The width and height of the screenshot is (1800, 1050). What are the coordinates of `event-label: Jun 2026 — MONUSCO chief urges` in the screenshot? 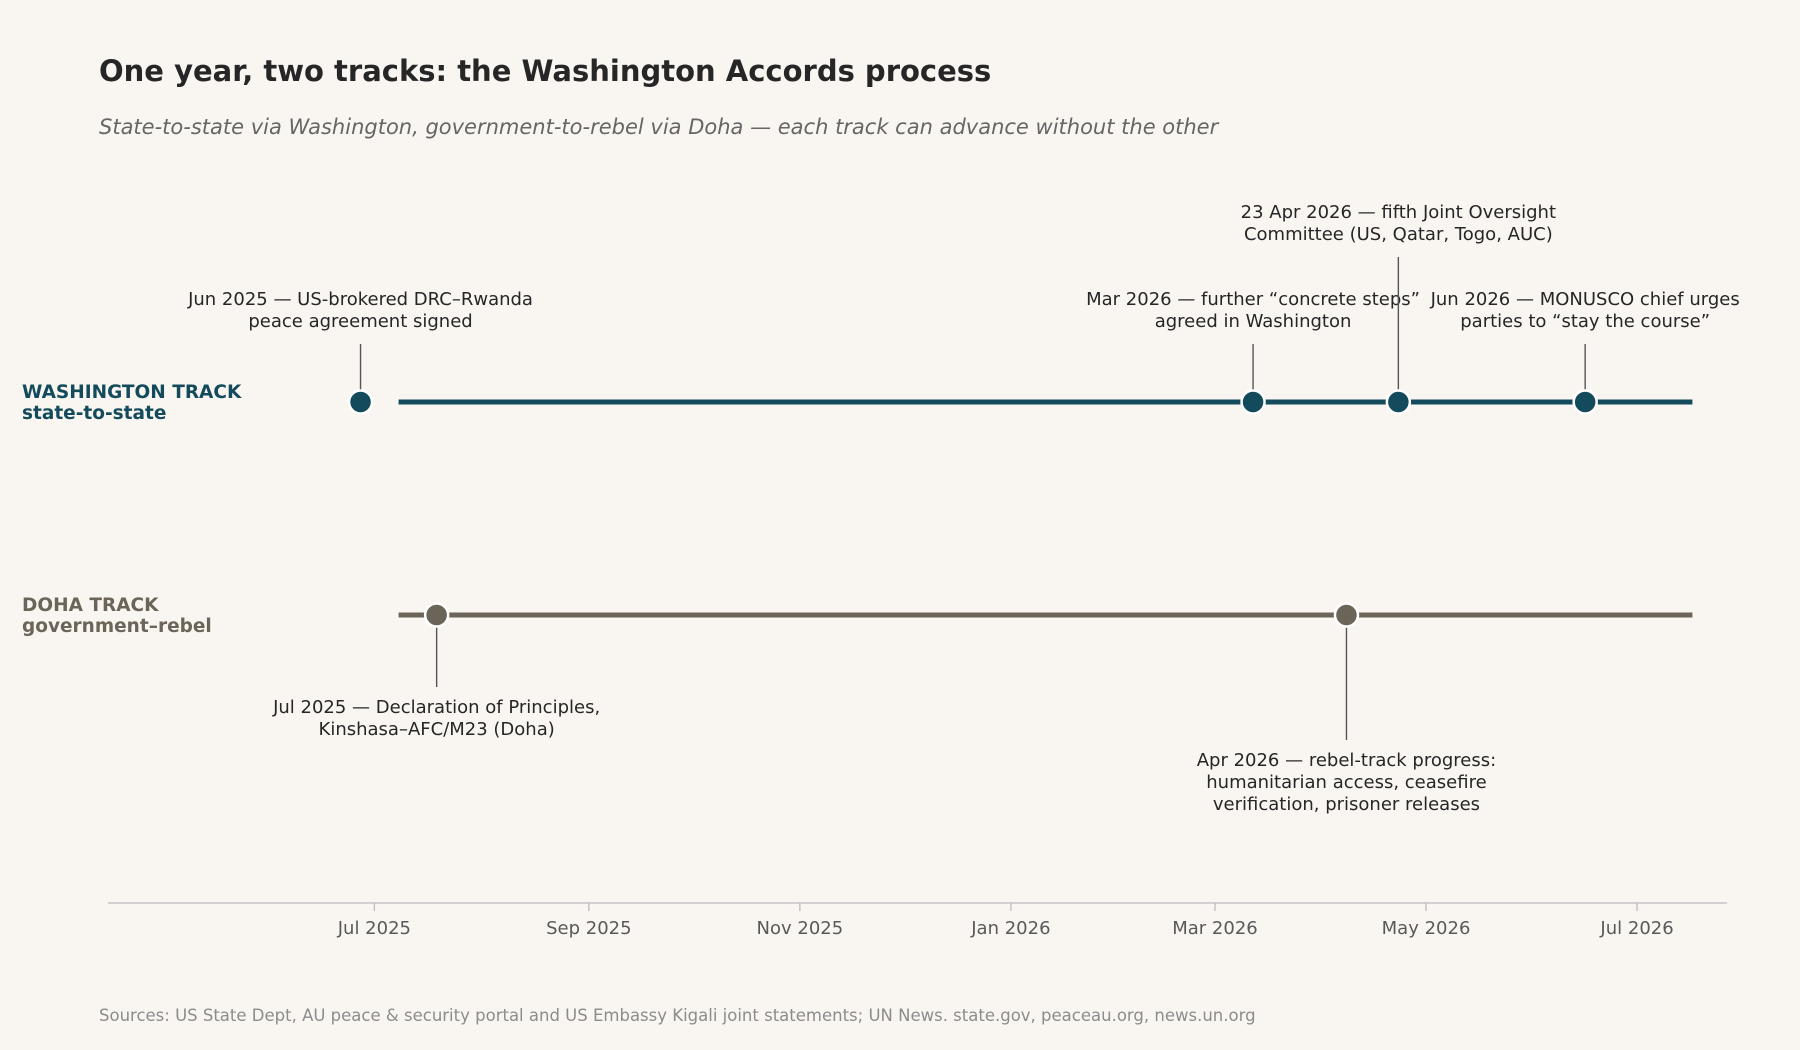 It's located at (1585, 299).